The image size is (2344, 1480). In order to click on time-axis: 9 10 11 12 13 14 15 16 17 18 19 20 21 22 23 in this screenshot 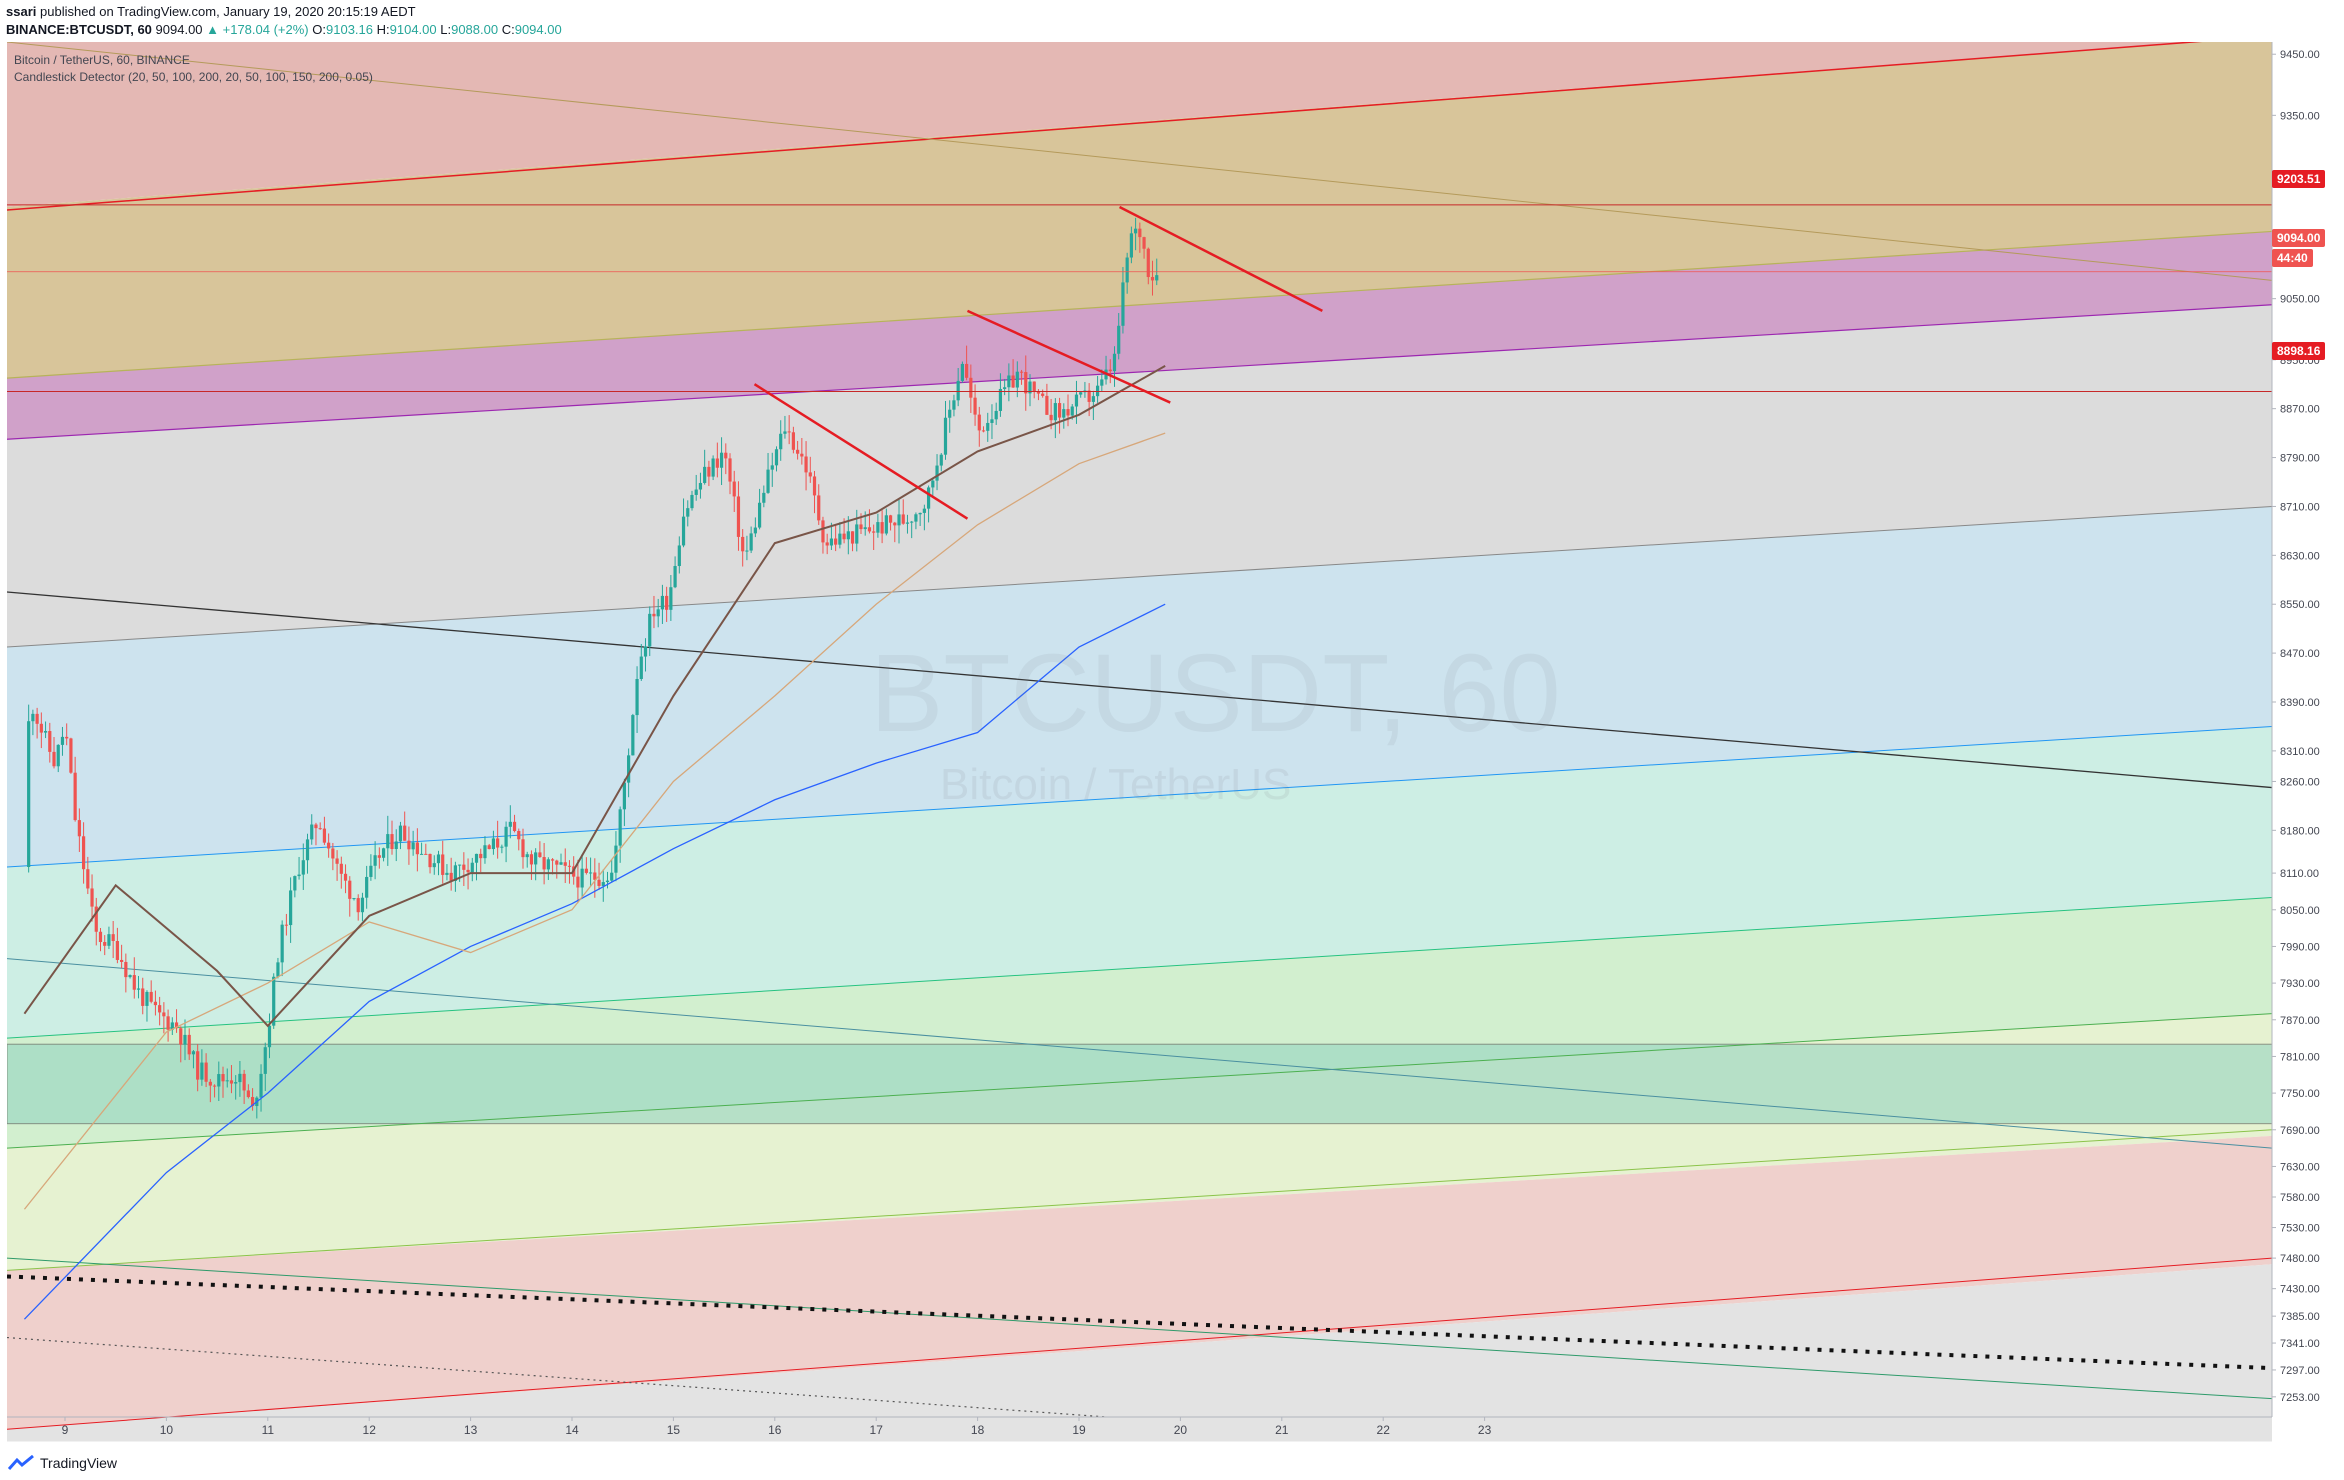, I will do `click(777, 1427)`.